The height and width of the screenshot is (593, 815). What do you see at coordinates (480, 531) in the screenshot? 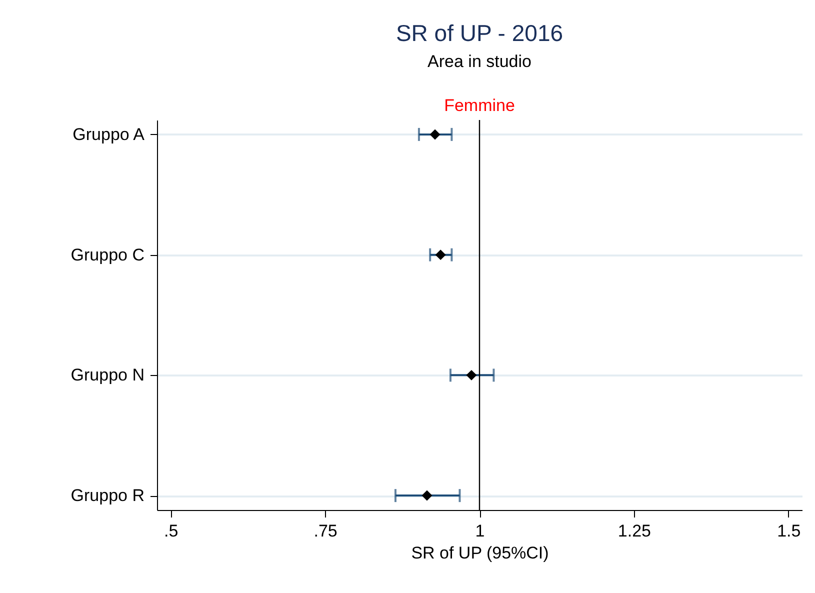
I see `x-tick-label: 1` at bounding box center [480, 531].